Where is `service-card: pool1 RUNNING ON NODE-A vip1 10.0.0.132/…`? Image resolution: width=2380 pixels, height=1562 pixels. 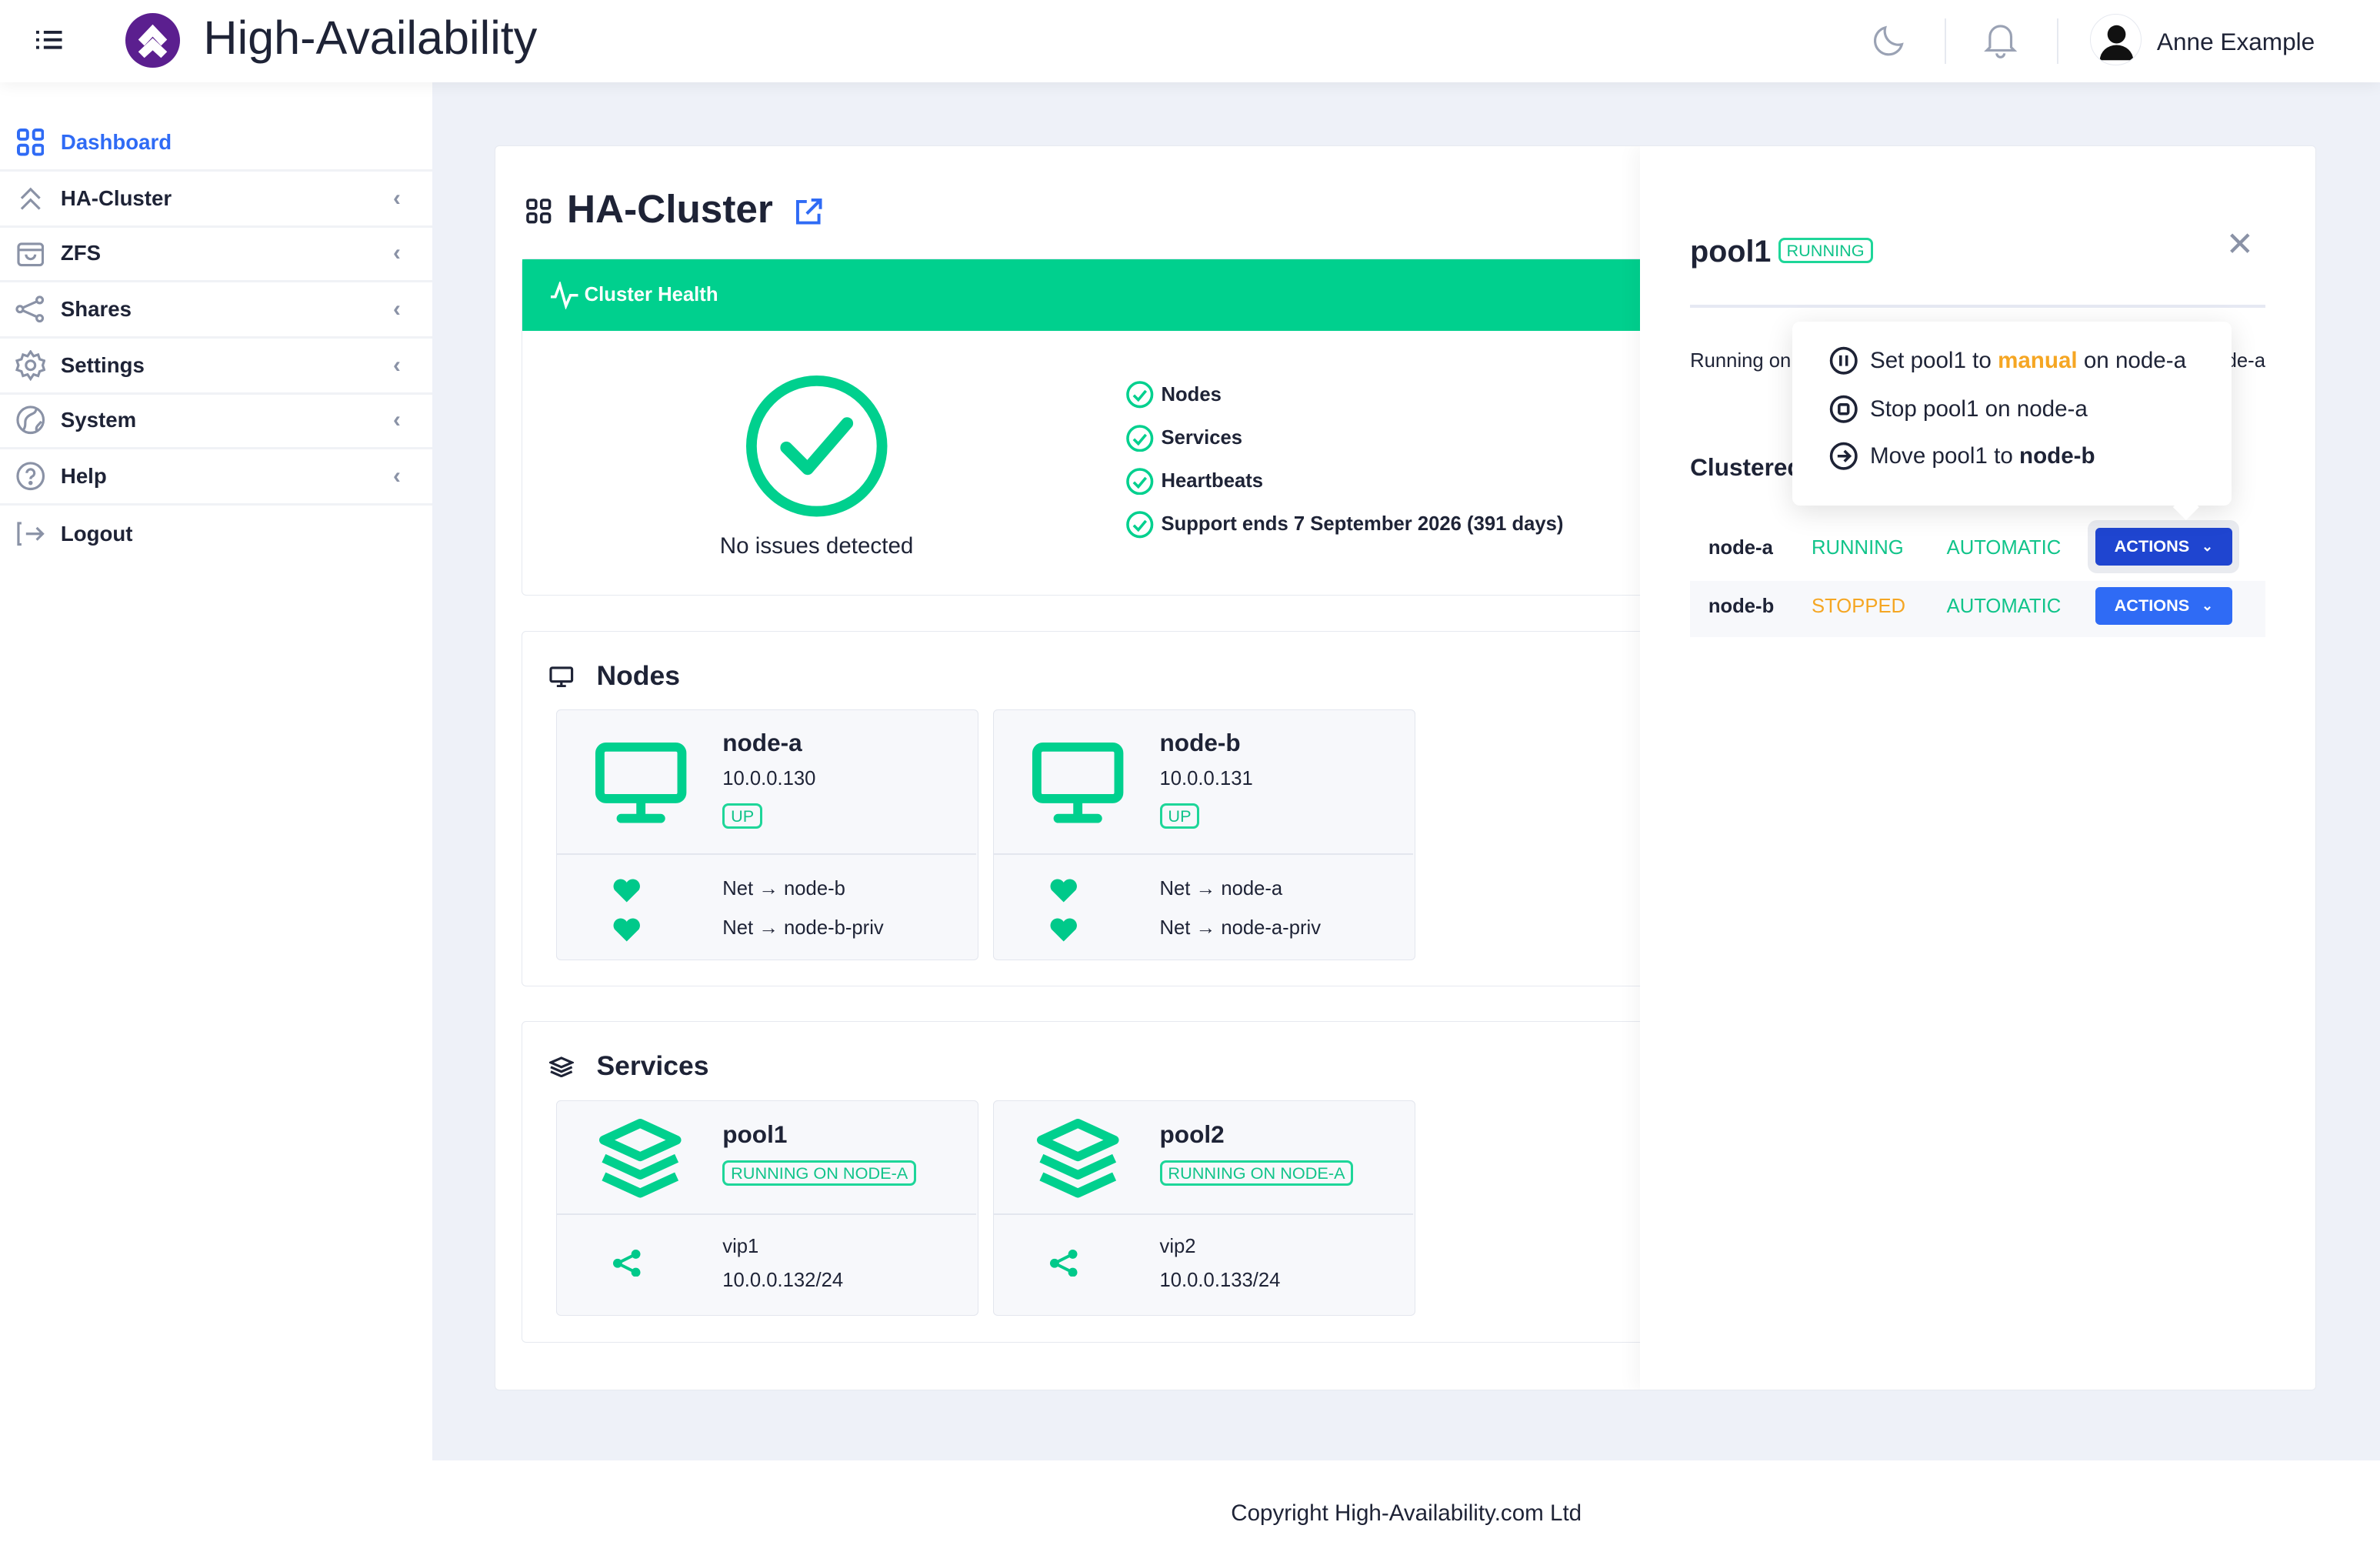
service-card: pool1 RUNNING ON NODE-A vip1 10.0.0.132/… is located at coordinates (767, 1208).